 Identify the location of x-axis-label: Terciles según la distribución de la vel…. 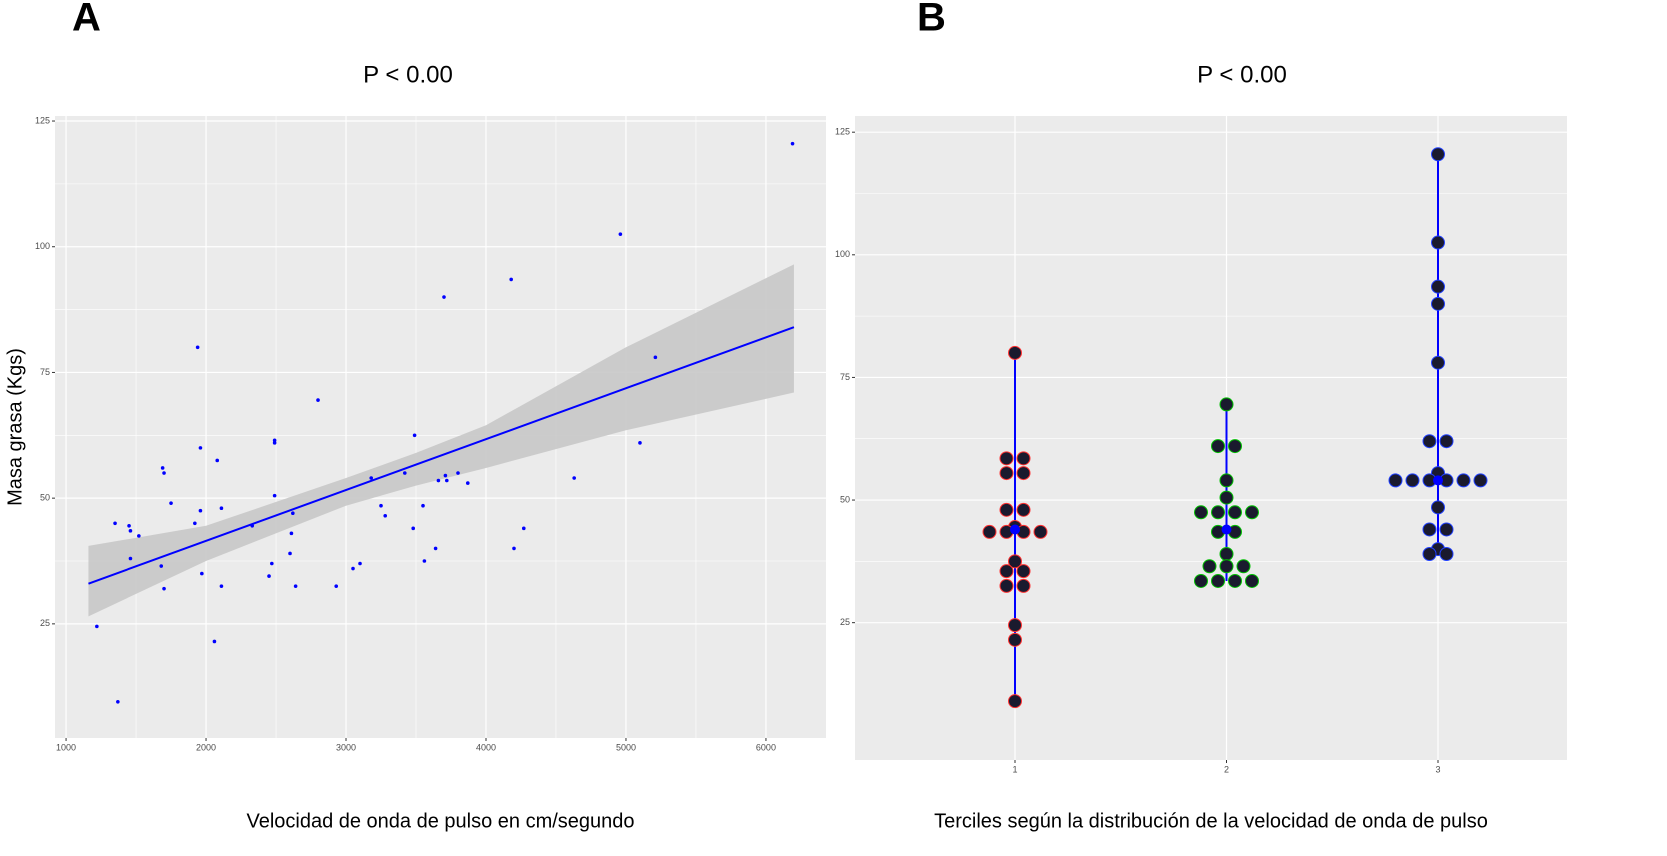
(1211, 821).